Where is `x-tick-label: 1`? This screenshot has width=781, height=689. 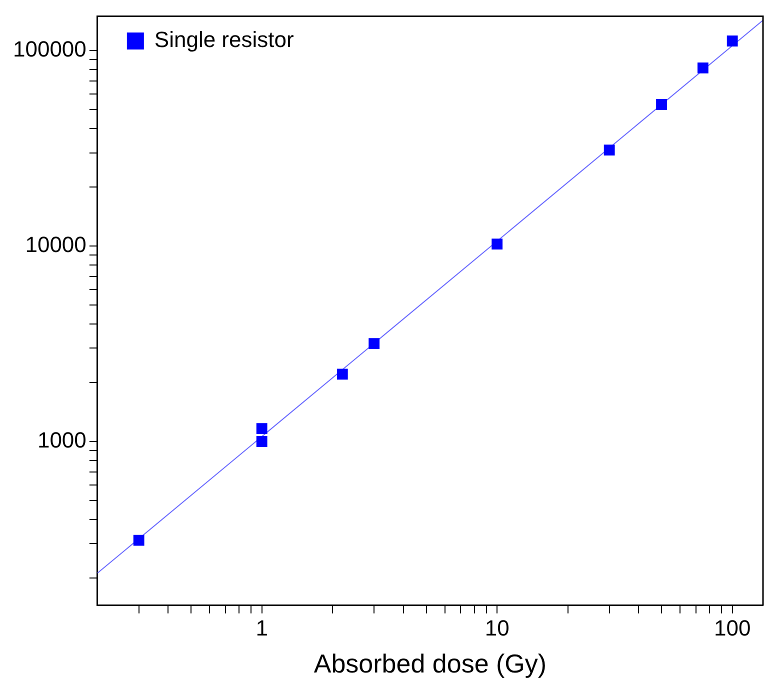 x-tick-label: 1 is located at coordinates (262, 628).